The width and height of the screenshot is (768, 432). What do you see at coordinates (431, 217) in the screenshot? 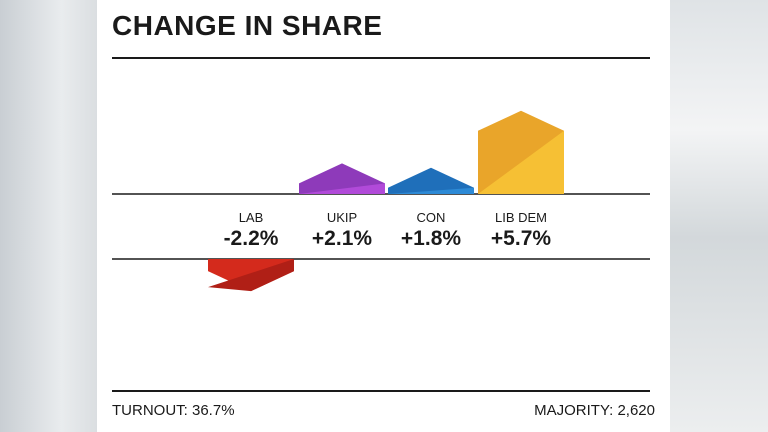
I see `category-label: CON` at bounding box center [431, 217].